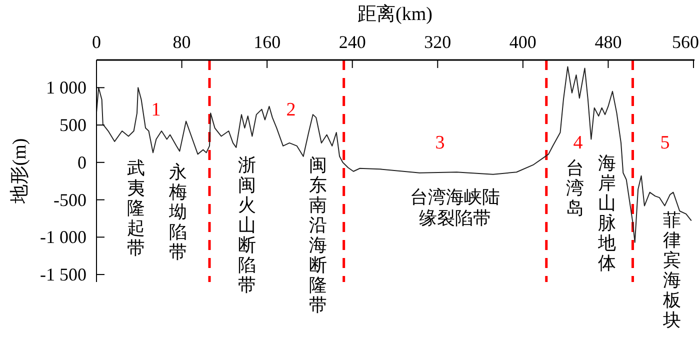  Describe the element at coordinates (82, 162) in the screenshot. I see `y-tick-label: 0` at that location.